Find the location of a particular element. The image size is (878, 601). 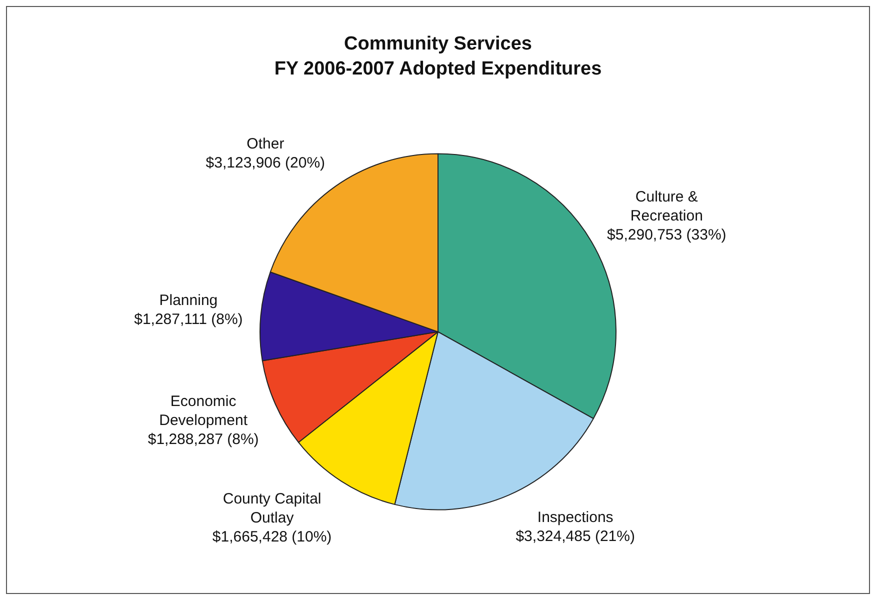

slice-label: Culture & Recreation is located at coordinates (666, 206).